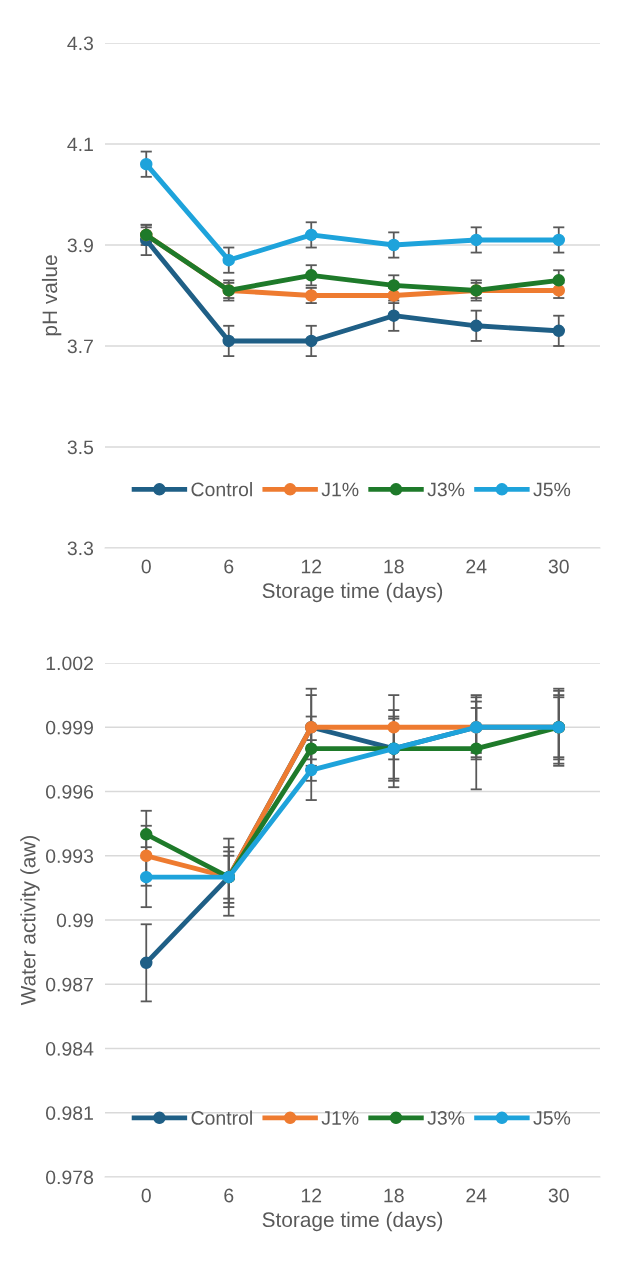 The height and width of the screenshot is (1281, 623). Describe the element at coordinates (51, 295) in the screenshot. I see `y-axis-title: pH value` at that location.